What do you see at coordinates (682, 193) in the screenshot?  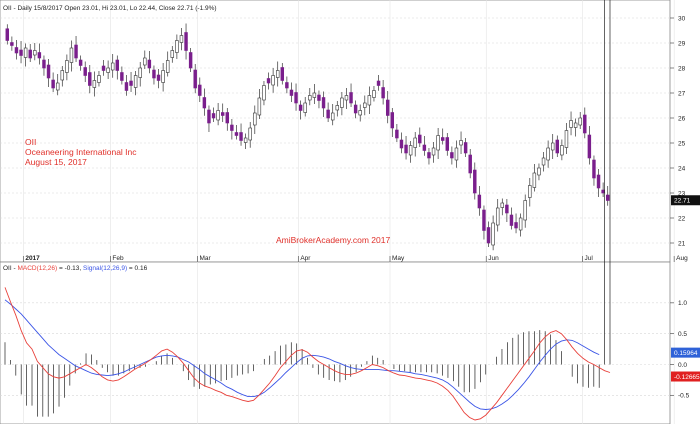 I see `price-tick-label: 23` at bounding box center [682, 193].